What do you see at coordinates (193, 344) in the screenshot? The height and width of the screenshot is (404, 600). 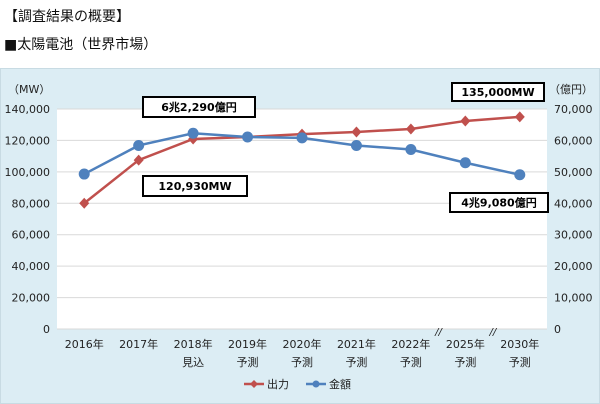 I see `x-tick-label: 2018年` at bounding box center [193, 344].